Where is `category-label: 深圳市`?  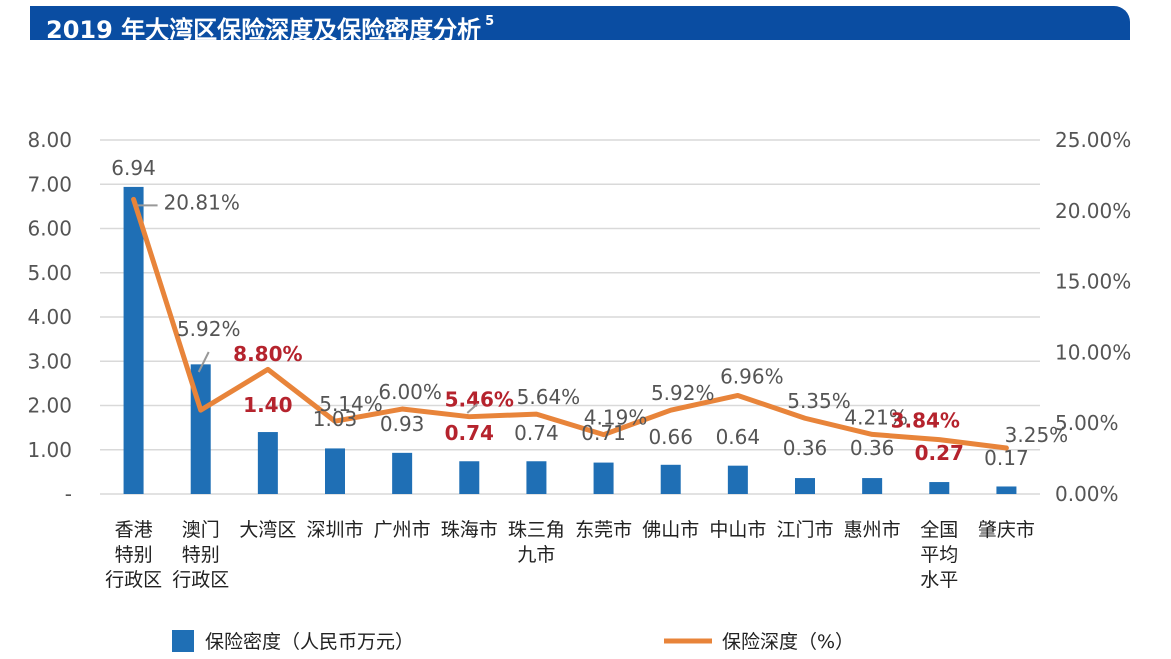
category-label: 深圳市 is located at coordinates (334, 530).